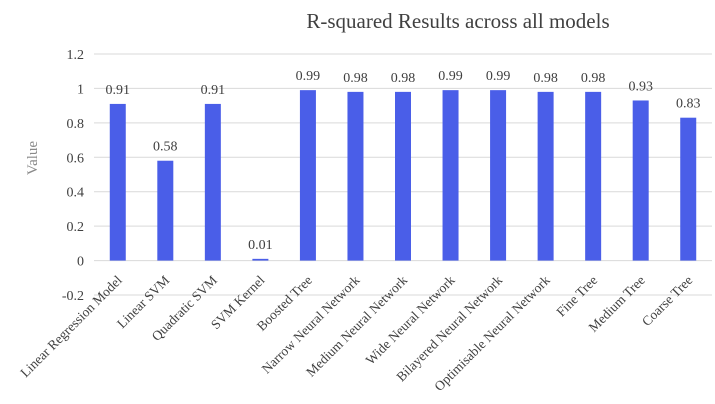  What do you see at coordinates (457, 21) in the screenshot?
I see `chart-title: R-squared Results across all models` at bounding box center [457, 21].